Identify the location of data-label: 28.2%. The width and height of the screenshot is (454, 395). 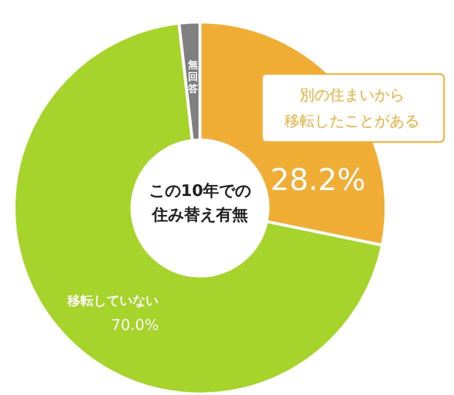
(318, 180).